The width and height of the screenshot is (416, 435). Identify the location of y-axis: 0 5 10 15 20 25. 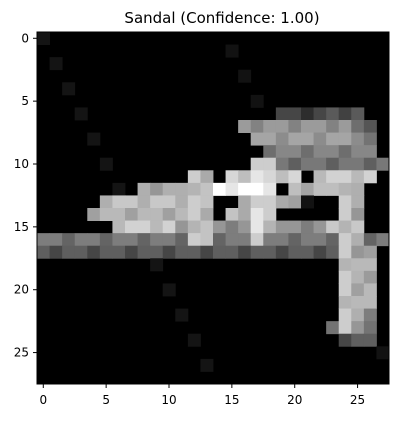
(25, 195).